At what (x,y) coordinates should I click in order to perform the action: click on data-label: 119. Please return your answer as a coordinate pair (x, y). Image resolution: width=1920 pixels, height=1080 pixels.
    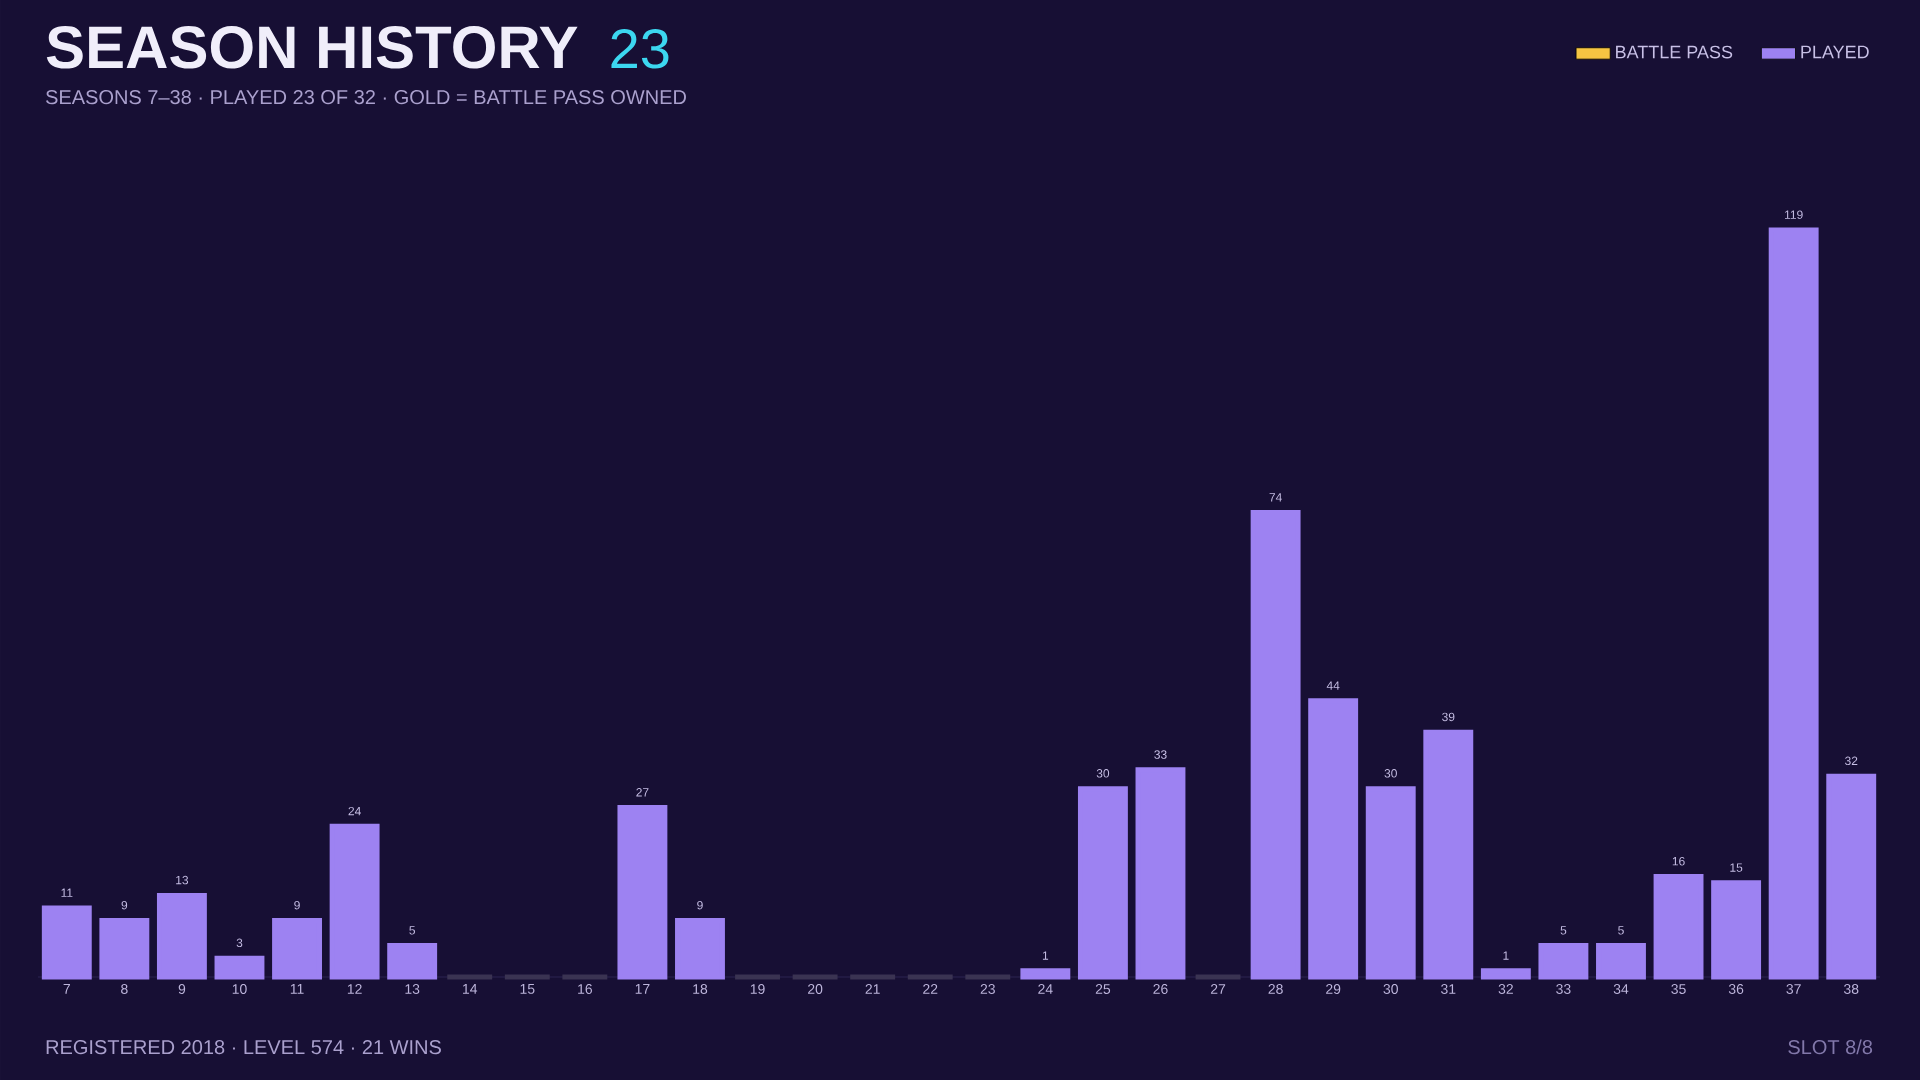
    Looking at the image, I should click on (1794, 214).